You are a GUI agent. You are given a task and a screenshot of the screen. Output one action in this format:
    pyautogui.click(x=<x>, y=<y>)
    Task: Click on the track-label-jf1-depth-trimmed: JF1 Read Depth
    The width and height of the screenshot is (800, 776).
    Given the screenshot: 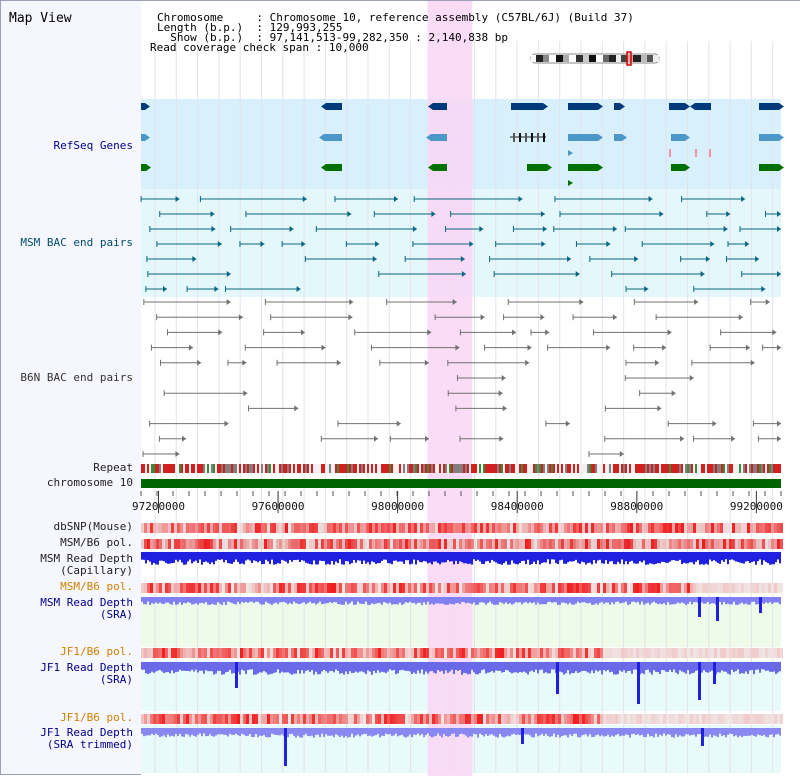 What is the action you would take?
    pyautogui.click(x=86, y=732)
    